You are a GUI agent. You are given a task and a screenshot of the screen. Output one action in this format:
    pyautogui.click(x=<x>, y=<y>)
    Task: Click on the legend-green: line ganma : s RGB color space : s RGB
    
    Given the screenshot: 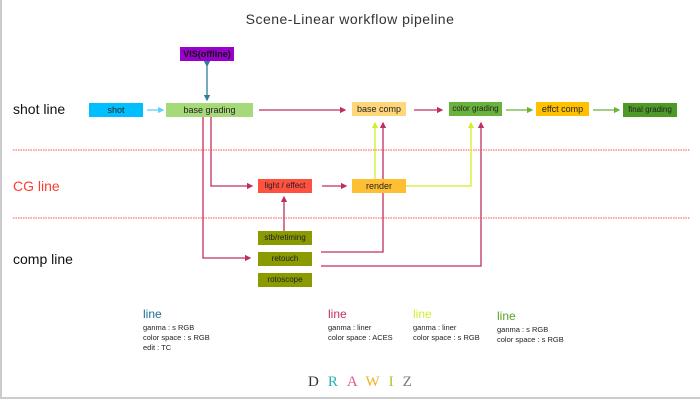 What is the action you would take?
    pyautogui.click(x=530, y=327)
    